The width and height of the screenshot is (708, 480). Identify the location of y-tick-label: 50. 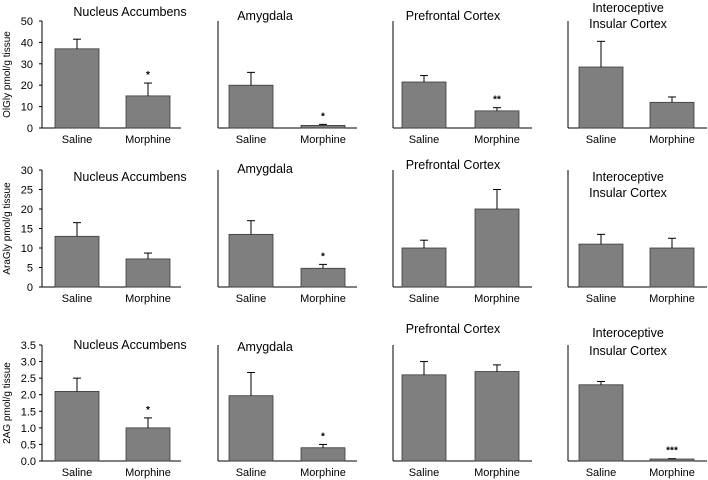
(27, 22).